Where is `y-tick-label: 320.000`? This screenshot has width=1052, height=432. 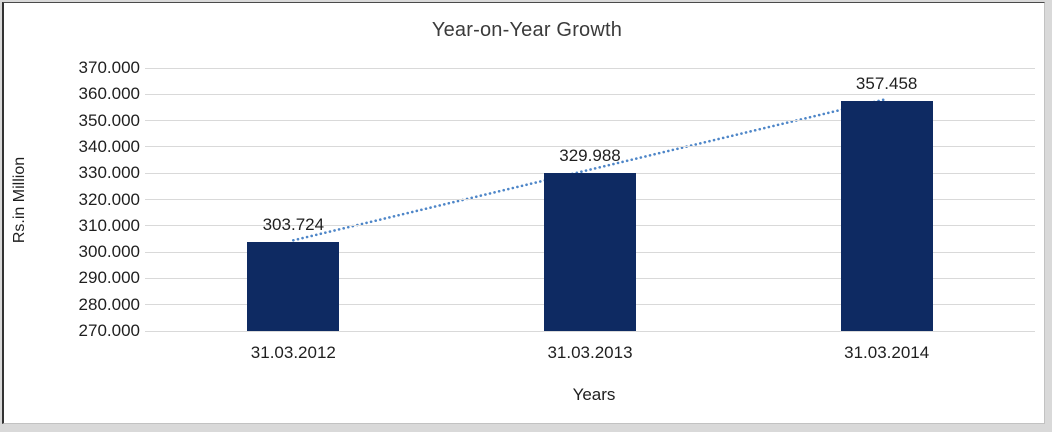
y-tick-label: 320.000 is located at coordinates (109, 199).